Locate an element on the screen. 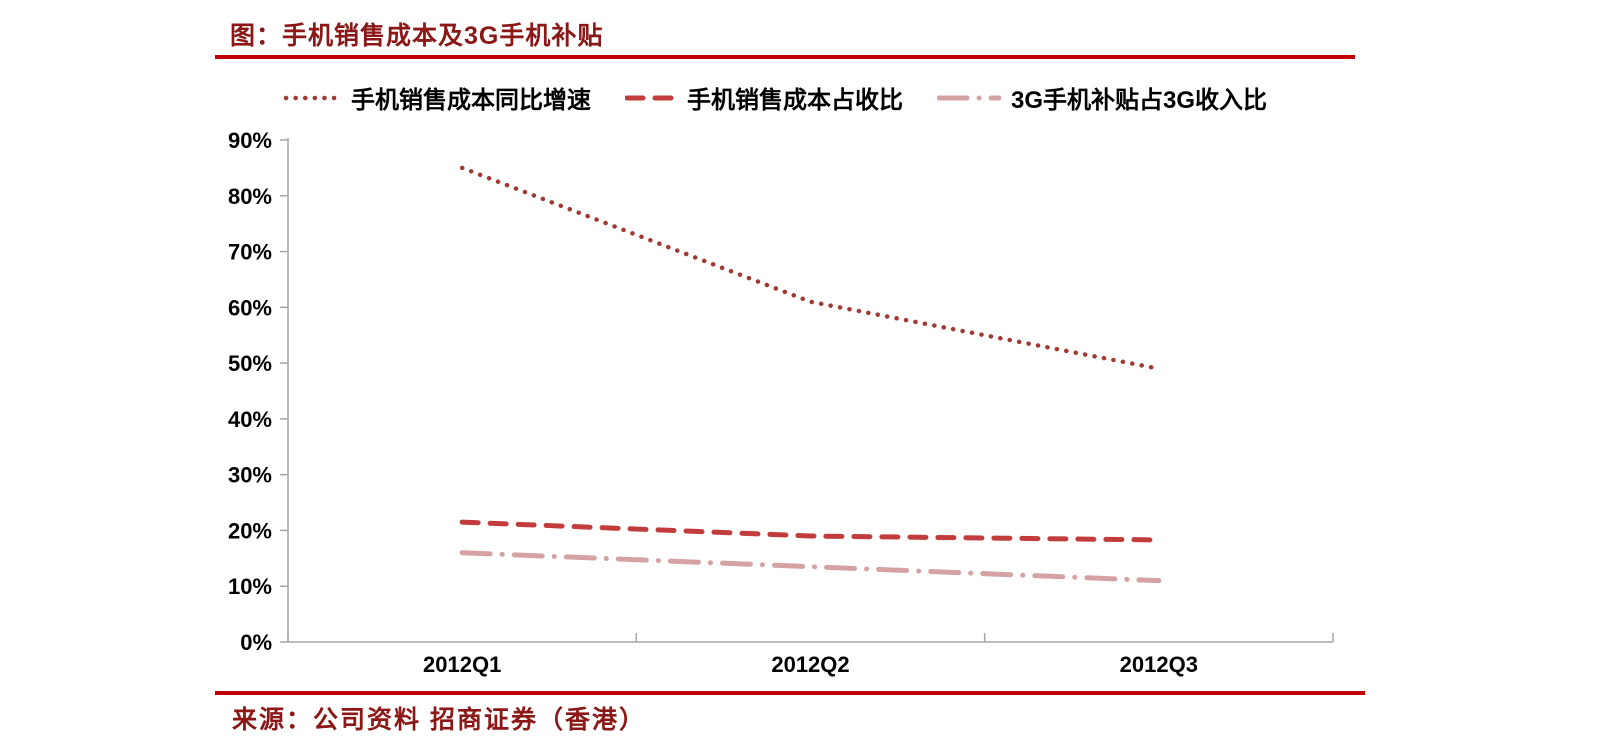 Image resolution: width=1599 pixels, height=749 pixels. dotted-line-icon is located at coordinates (312, 97).